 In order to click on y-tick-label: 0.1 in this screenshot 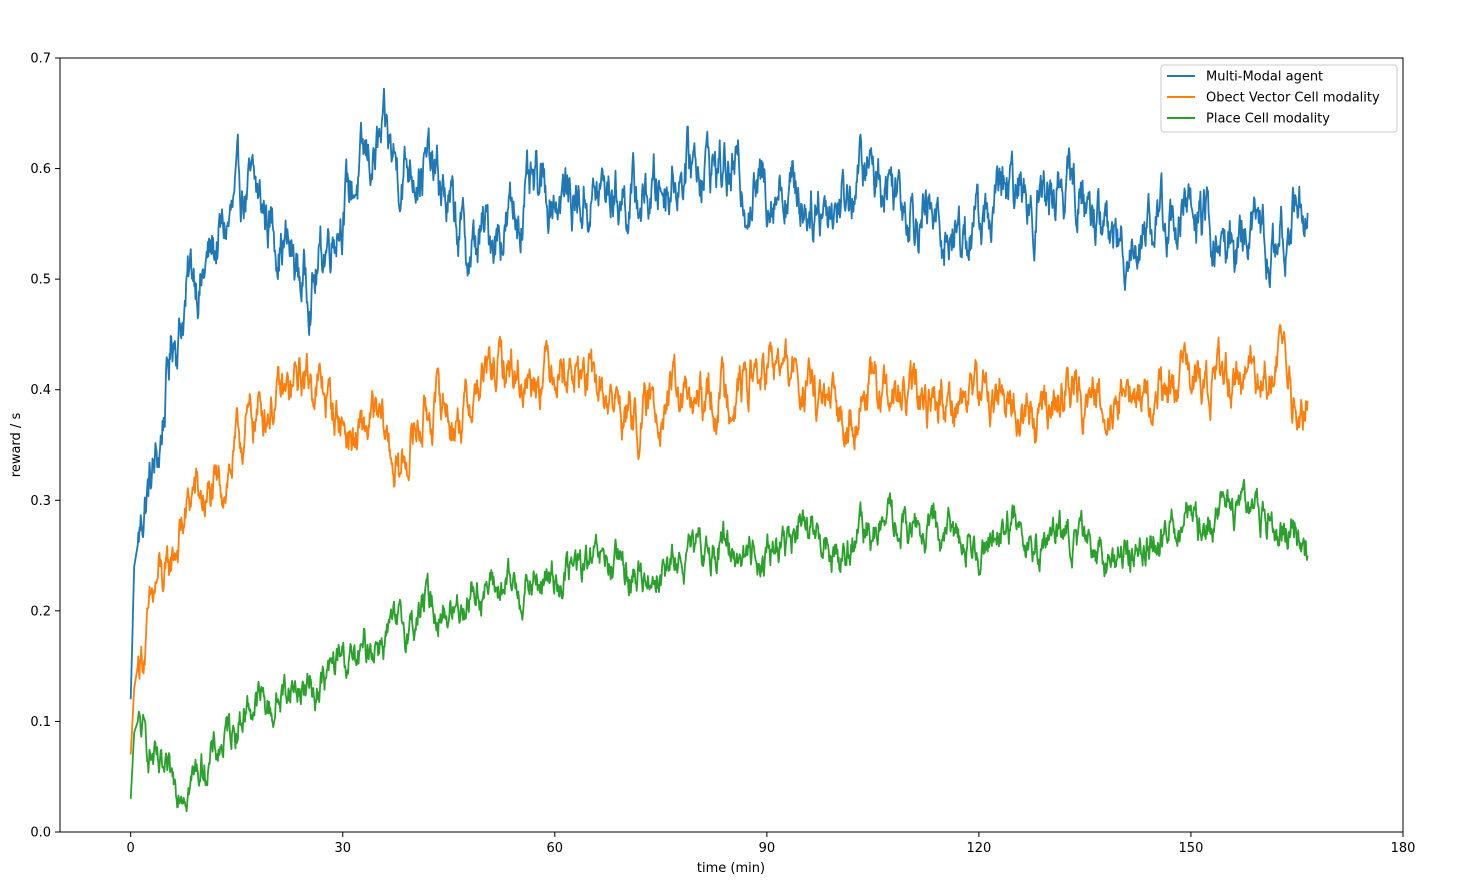, I will do `click(40, 722)`.